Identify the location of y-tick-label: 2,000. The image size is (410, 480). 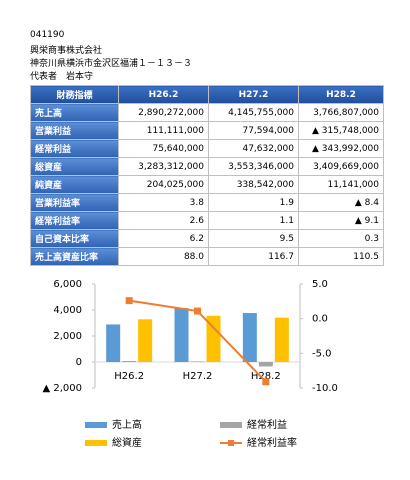
(67, 336).